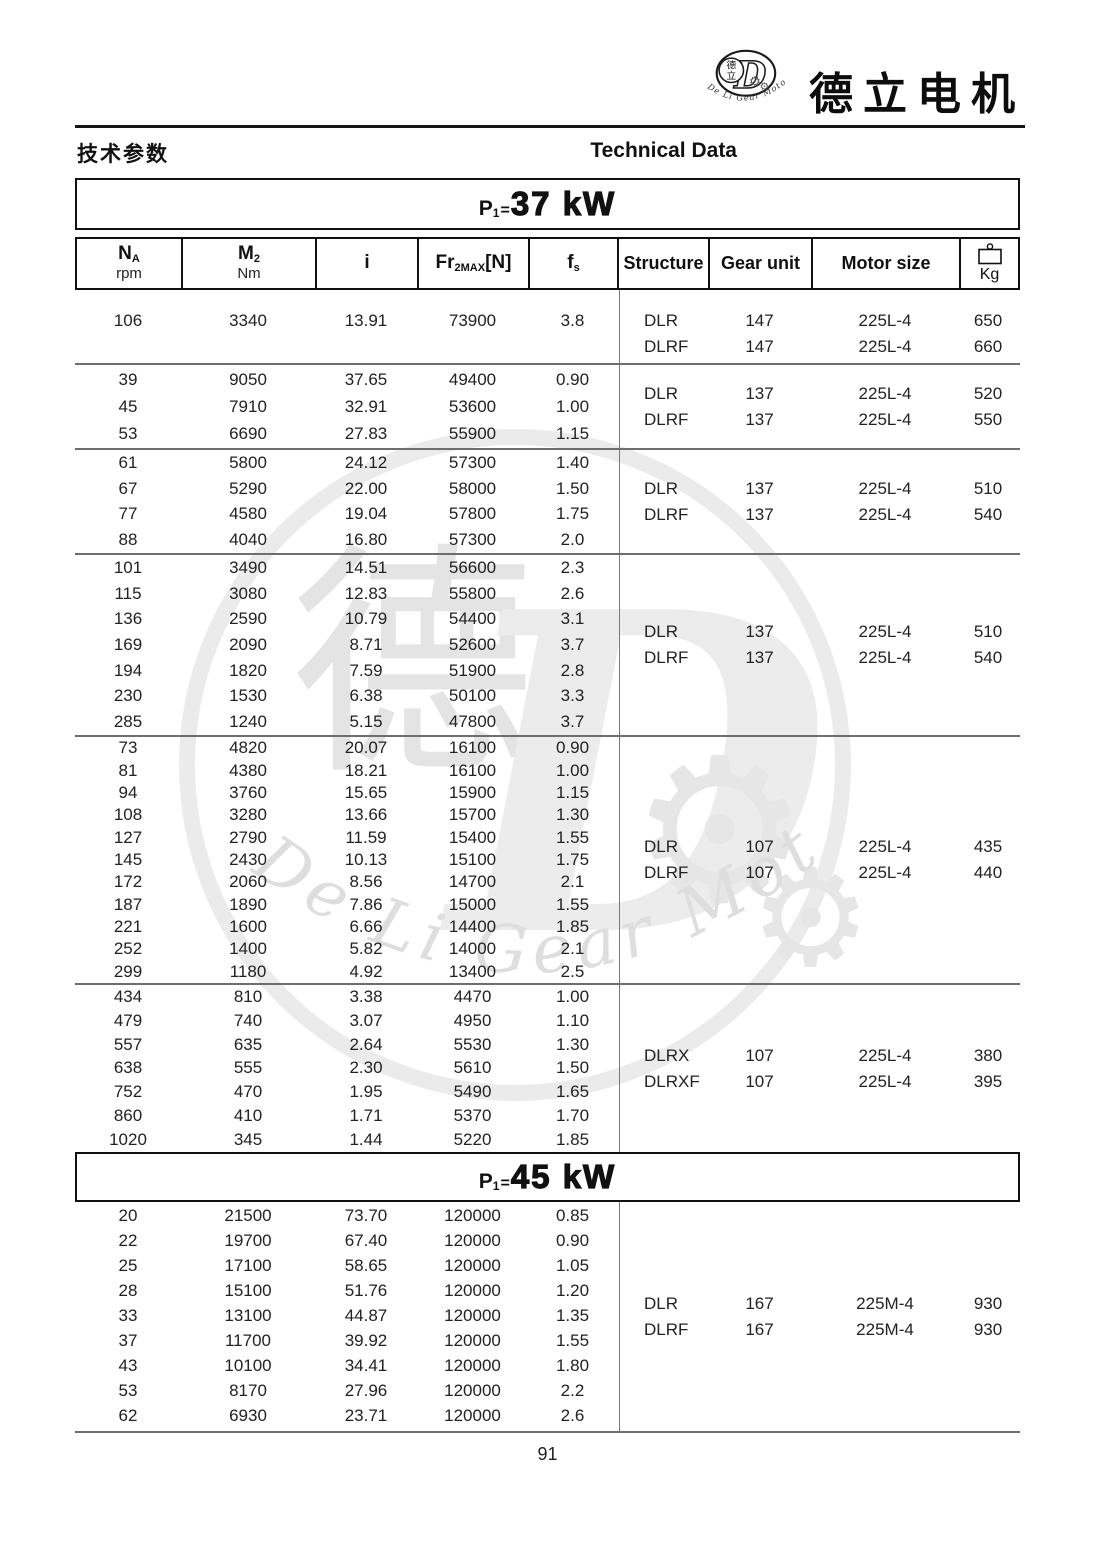  Describe the element at coordinates (347, 1021) in the screenshot. I see `table-row: 479 740 3.07 4950 1.10` at that location.